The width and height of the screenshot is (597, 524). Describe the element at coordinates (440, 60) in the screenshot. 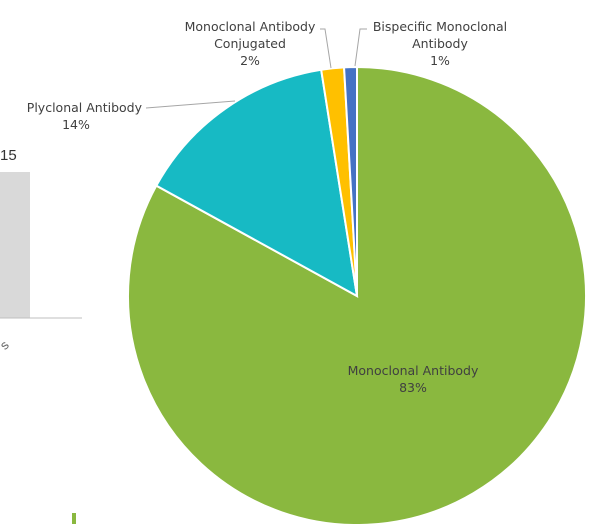

I see `slice-3-percent: 1%` at that location.